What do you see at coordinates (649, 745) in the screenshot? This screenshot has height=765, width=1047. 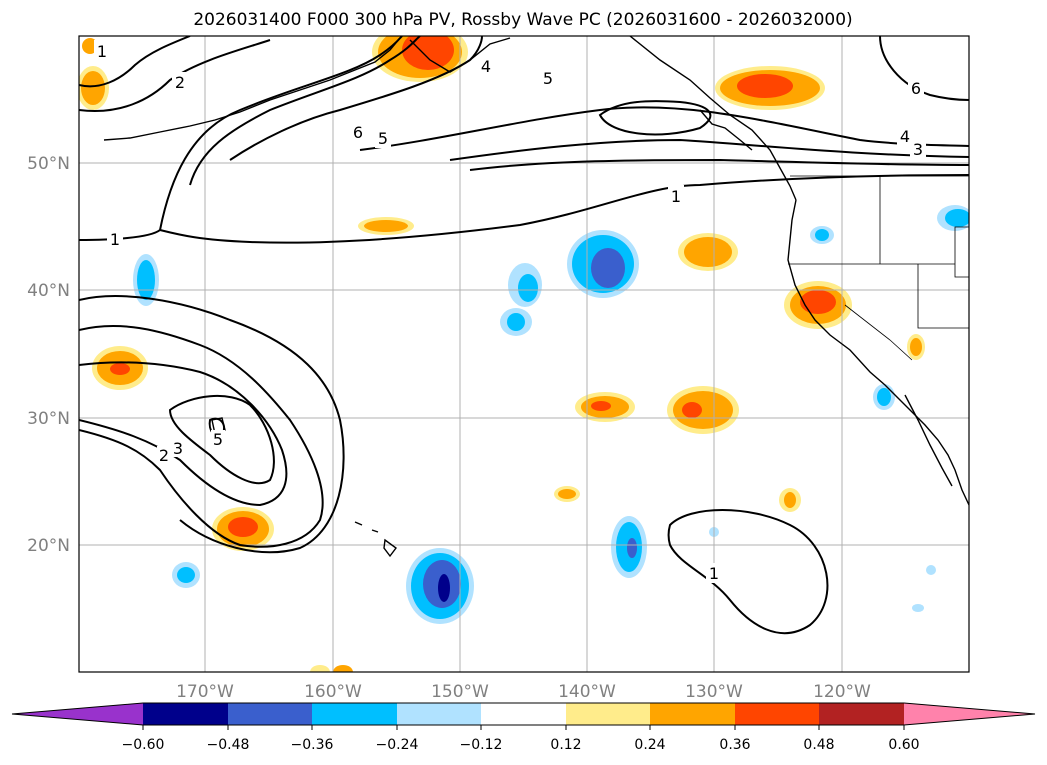 I see `colorbar-tick-label: 0.24` at bounding box center [649, 745].